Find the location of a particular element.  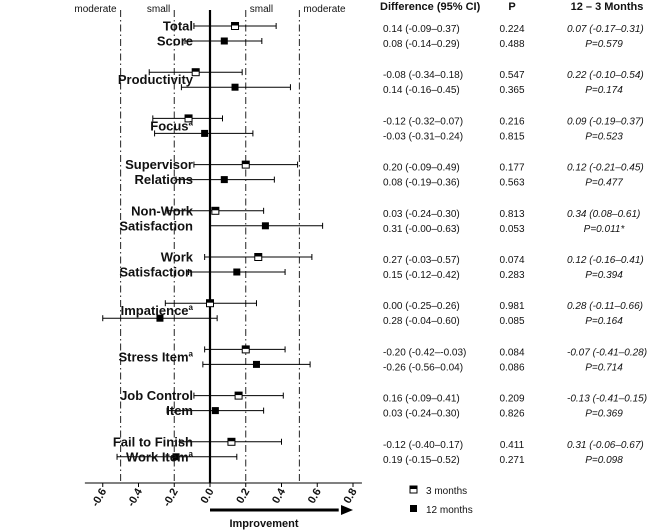

legend-label-12-months: 12 months is located at coordinates (449, 510).